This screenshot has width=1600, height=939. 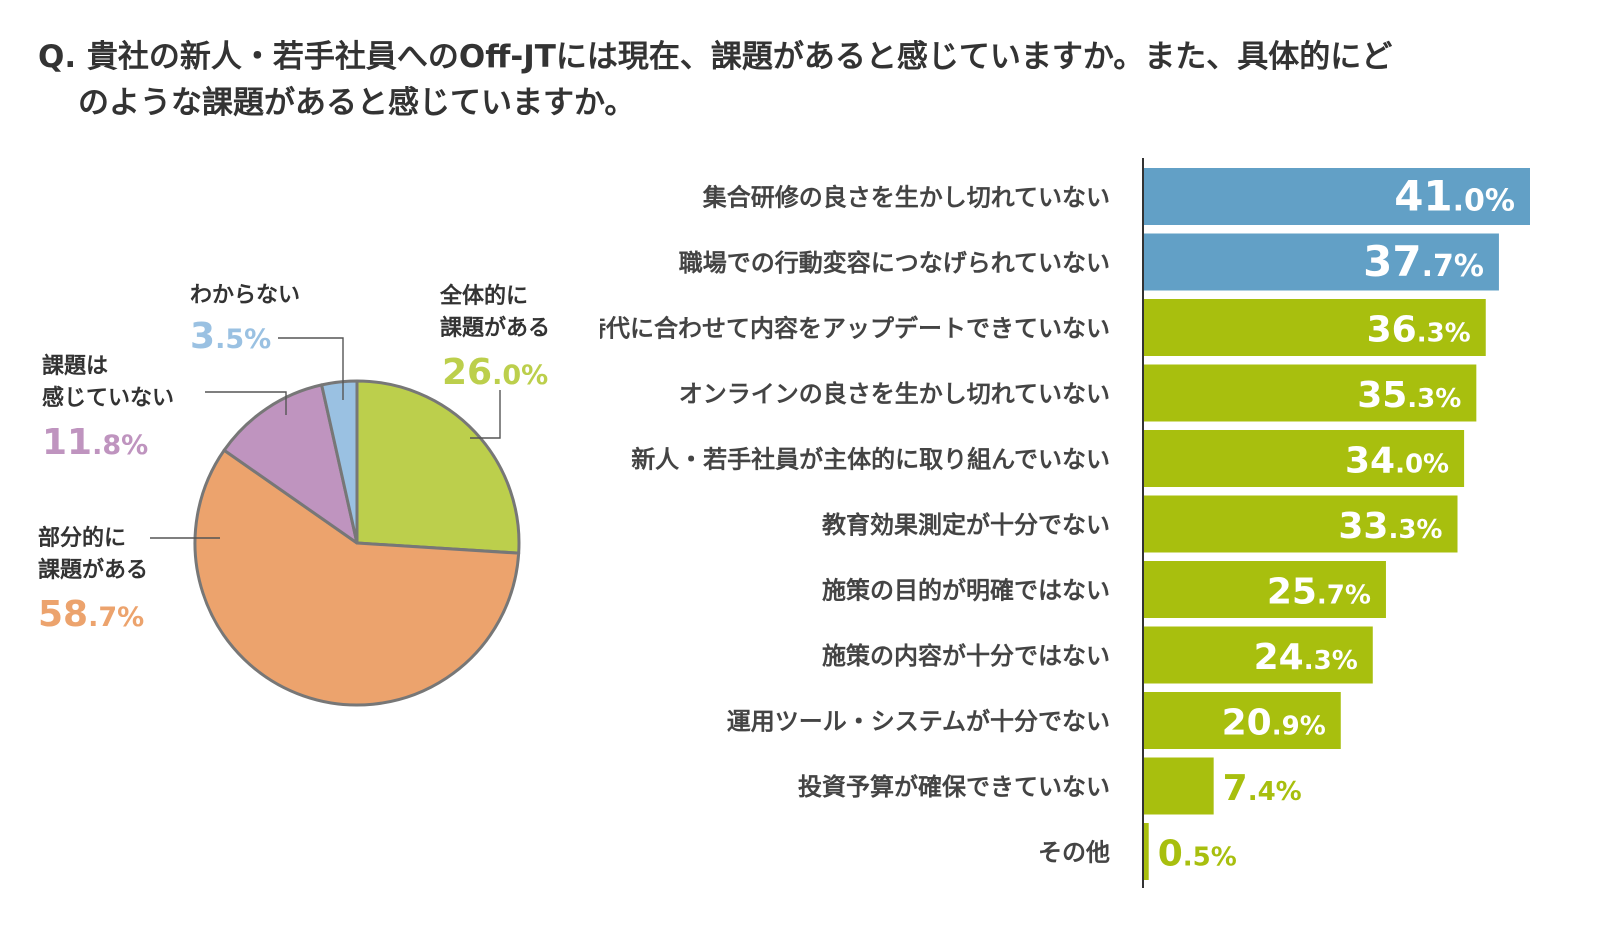 What do you see at coordinates (75, 366) in the screenshot?
I see `pie-label-2-0: 課題は` at bounding box center [75, 366].